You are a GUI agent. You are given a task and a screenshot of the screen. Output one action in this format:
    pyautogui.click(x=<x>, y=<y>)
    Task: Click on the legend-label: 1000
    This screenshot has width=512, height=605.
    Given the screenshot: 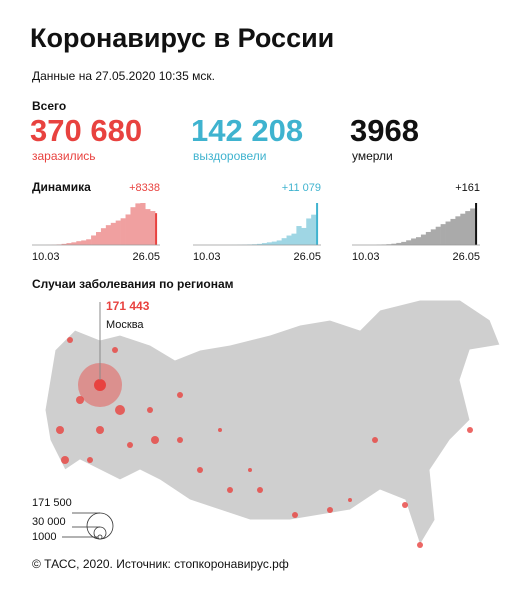 What is the action you would take?
    pyautogui.click(x=44, y=537)
    